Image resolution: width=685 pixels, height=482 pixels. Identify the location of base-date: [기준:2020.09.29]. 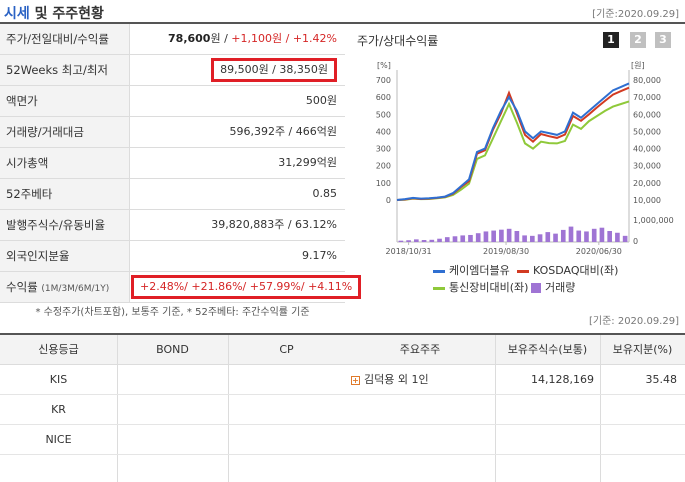
(635, 14).